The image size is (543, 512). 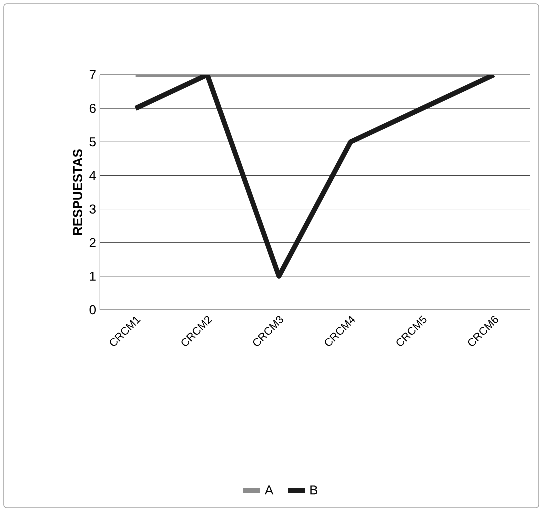 What do you see at coordinates (93, 310) in the screenshot?
I see `y-tick-label: 0` at bounding box center [93, 310].